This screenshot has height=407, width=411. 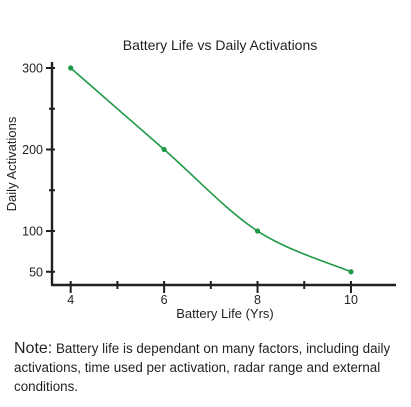 What do you see at coordinates (33, 348) in the screenshot?
I see `note-label: Note:` at bounding box center [33, 348].